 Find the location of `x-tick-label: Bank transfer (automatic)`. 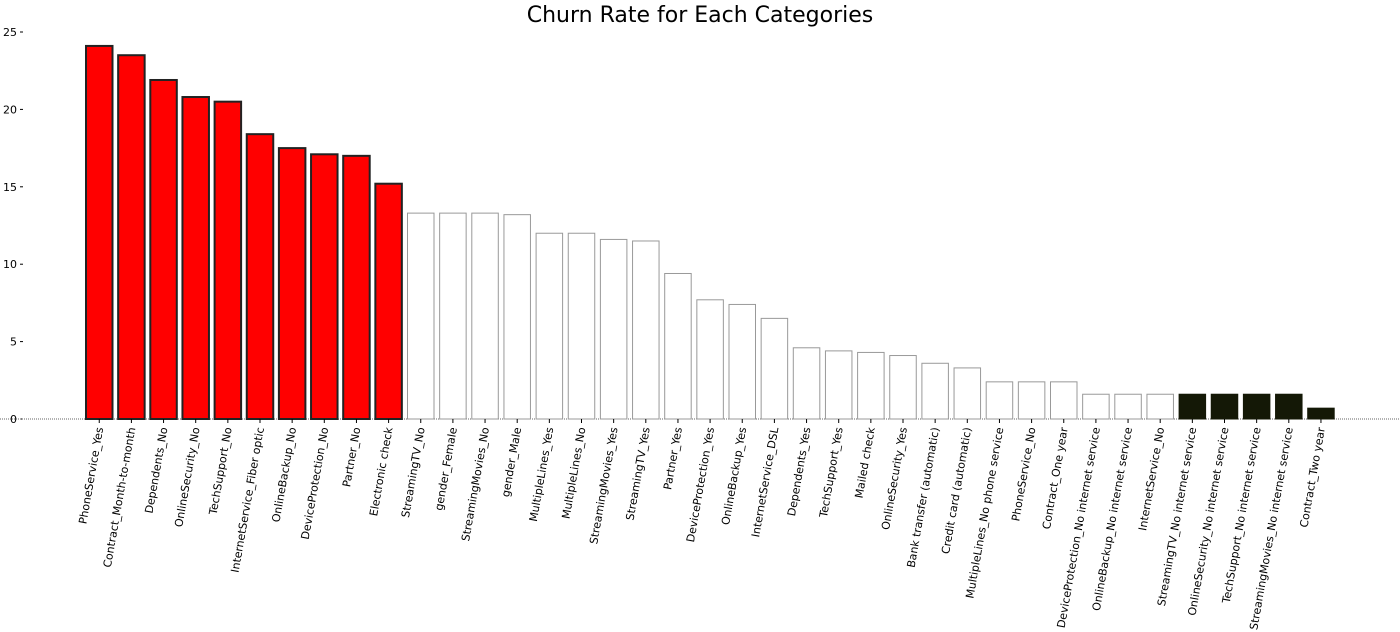

x-tick-label: Bank transfer (automatic) is located at coordinates (924, 497).